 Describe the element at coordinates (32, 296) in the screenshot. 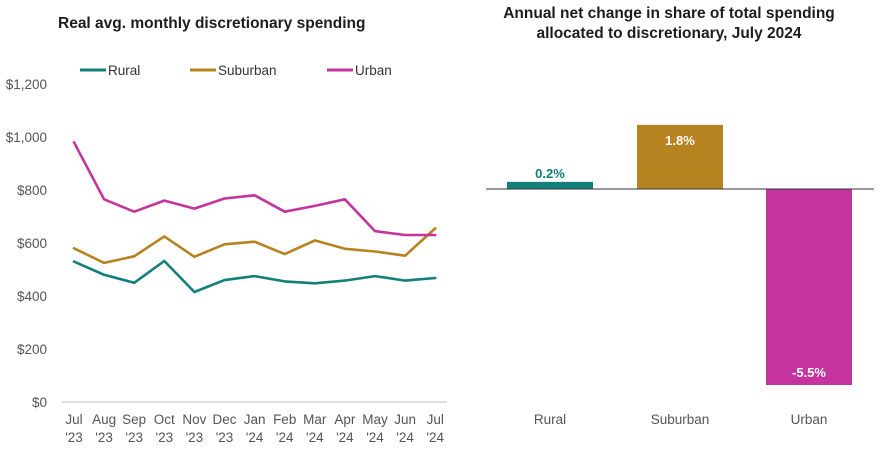

I see `y-tick-label: $400` at that location.